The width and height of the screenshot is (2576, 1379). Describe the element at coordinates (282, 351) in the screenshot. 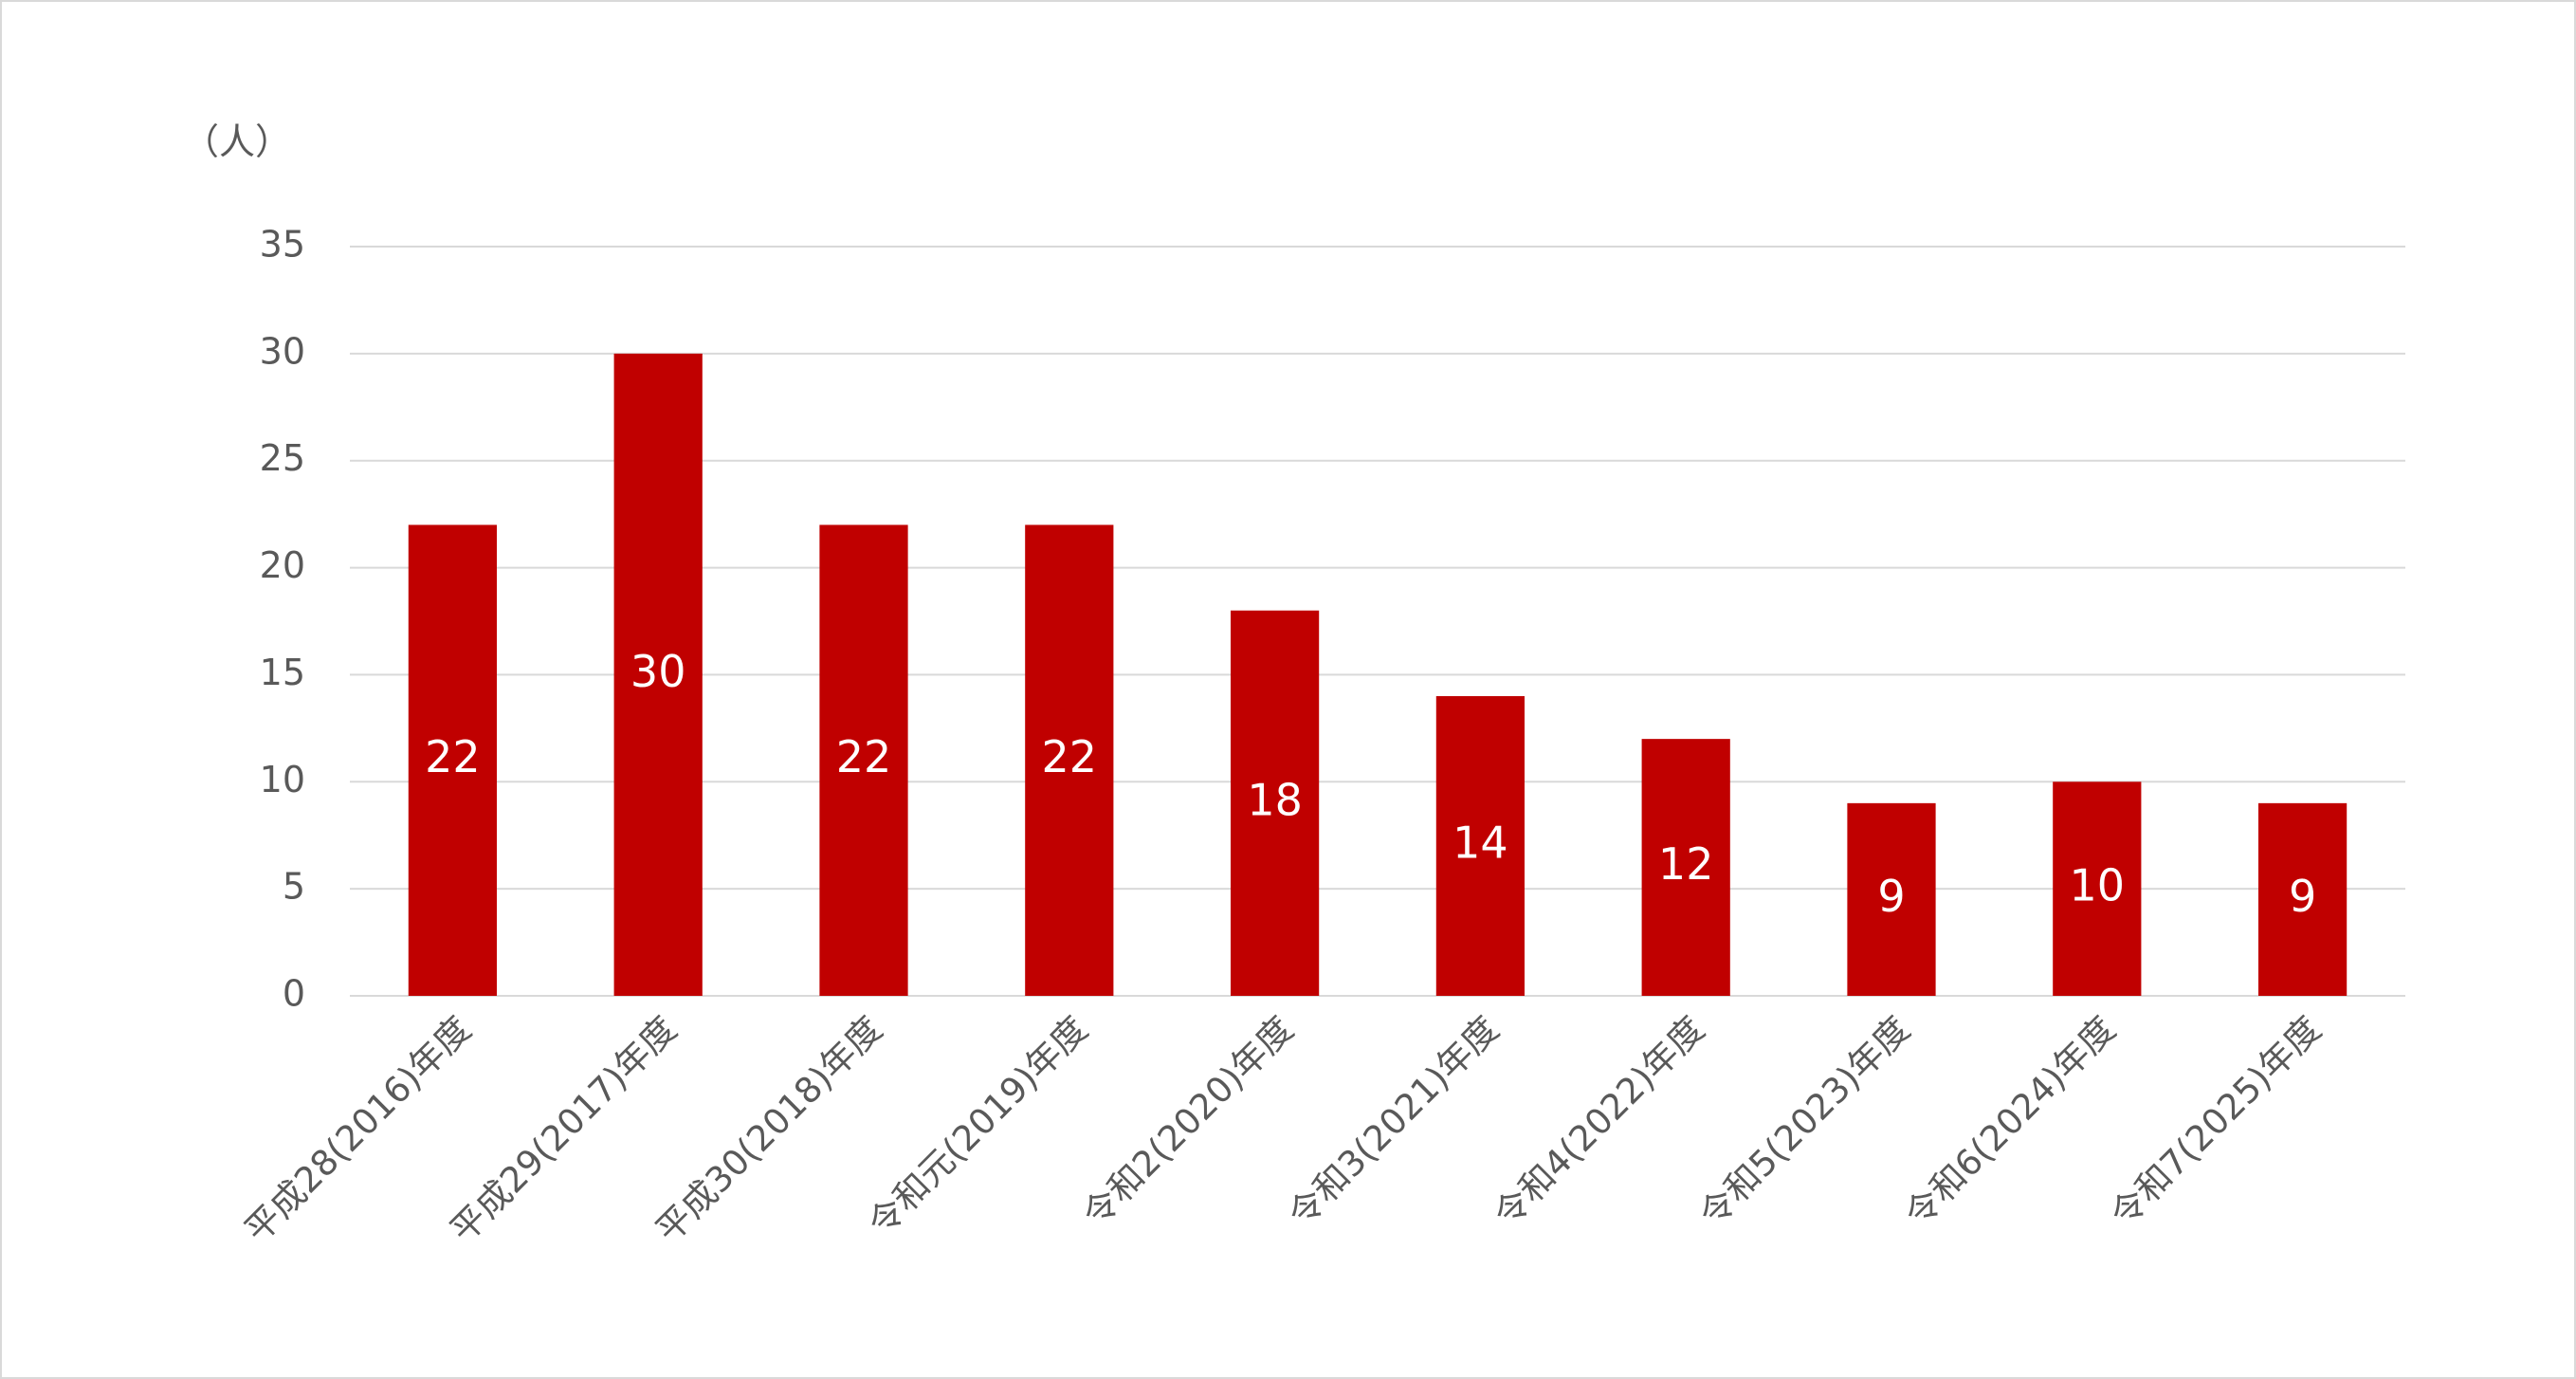

I see `y-tick-label: 30` at that location.